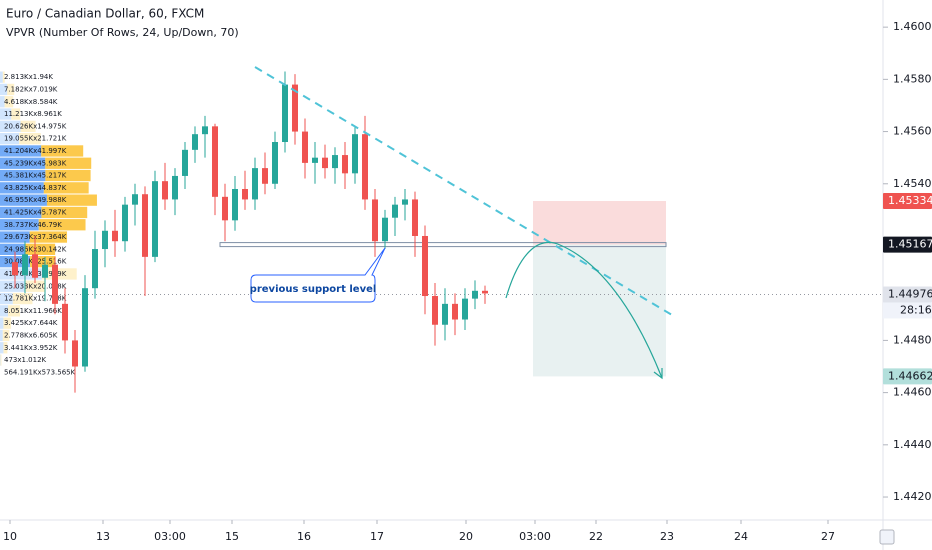 This screenshot has height=550, width=932. I want to click on vpvr-label: 19.055Kx21.721K, so click(35, 139).